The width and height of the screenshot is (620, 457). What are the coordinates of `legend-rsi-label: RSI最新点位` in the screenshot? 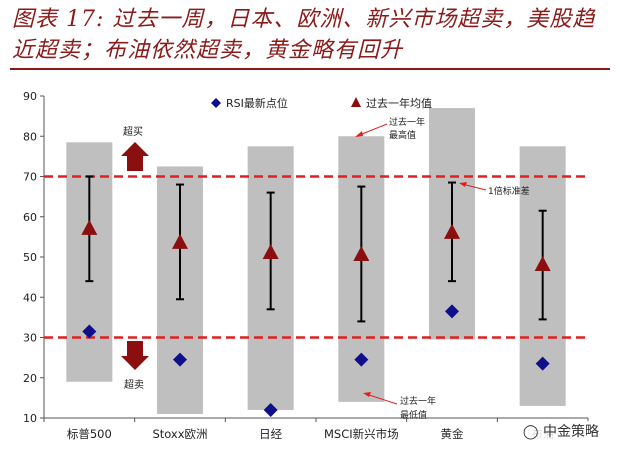 It's located at (257, 103).